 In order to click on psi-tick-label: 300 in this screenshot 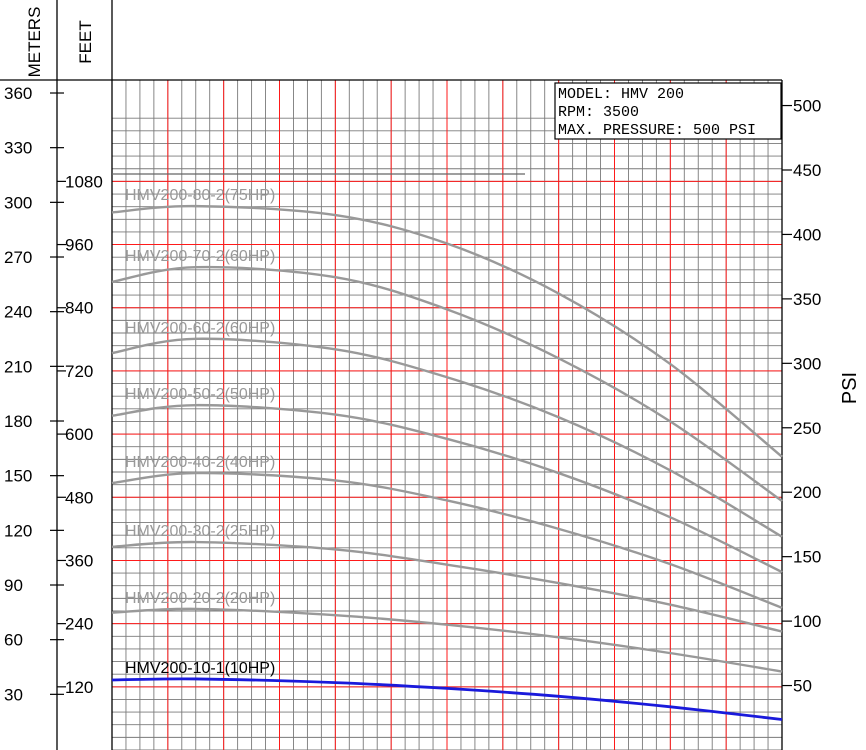, I will do `click(807, 363)`.